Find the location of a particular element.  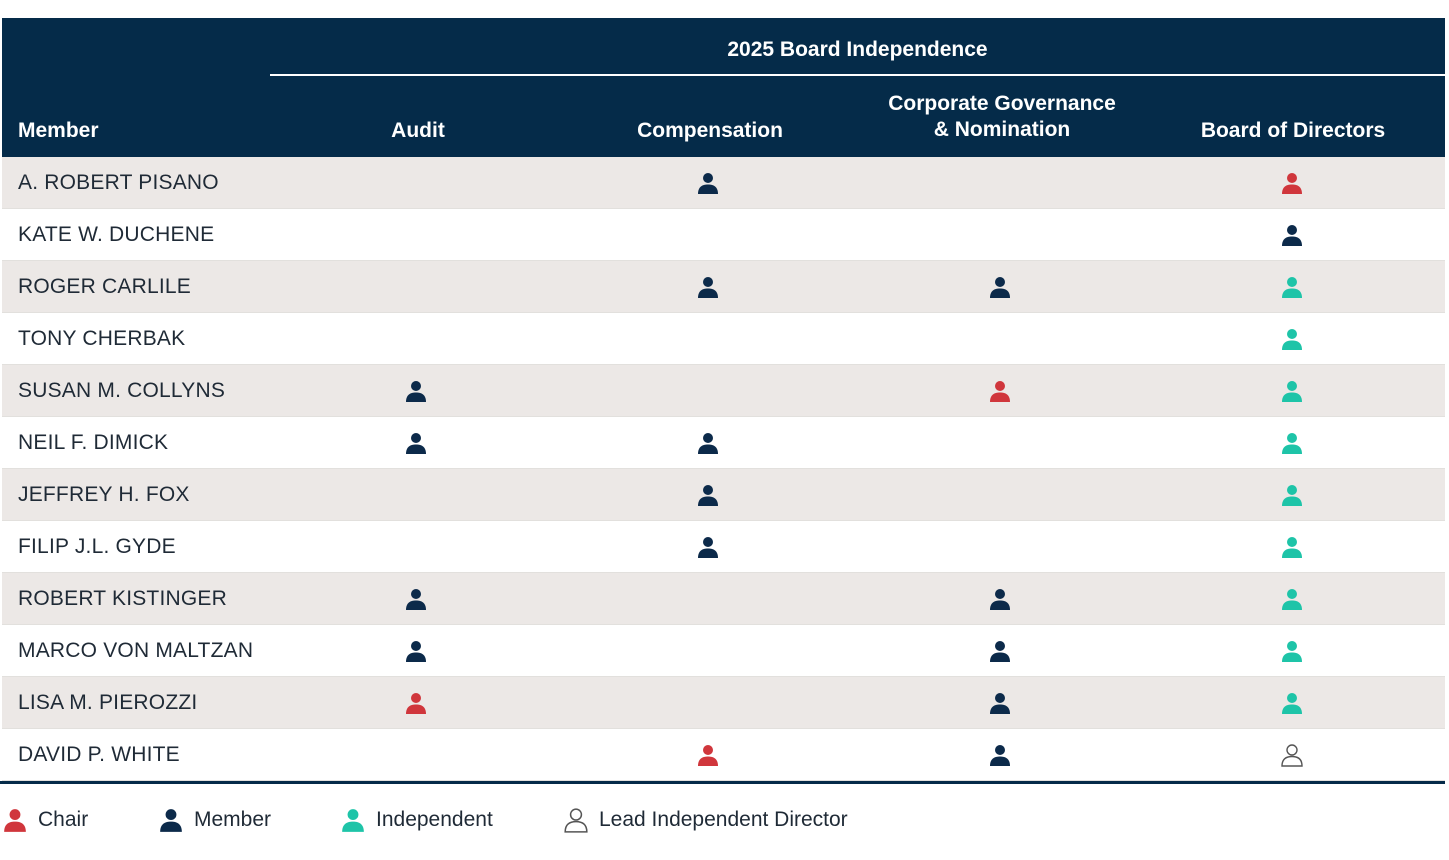

legend-label: Member is located at coordinates (233, 819).